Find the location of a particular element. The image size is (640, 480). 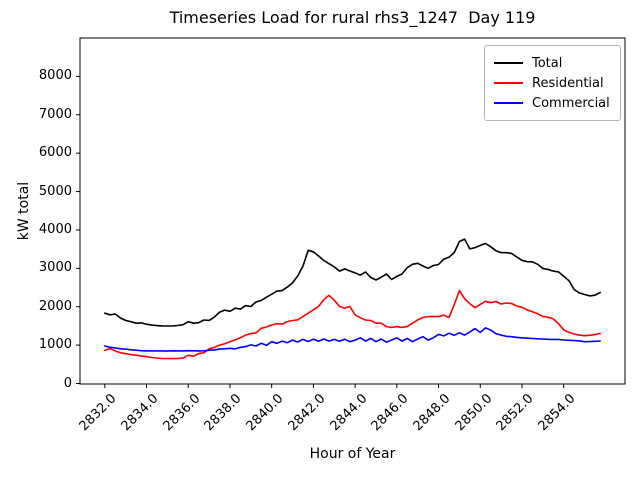

y-tick-label: 3000 is located at coordinates (55, 268).